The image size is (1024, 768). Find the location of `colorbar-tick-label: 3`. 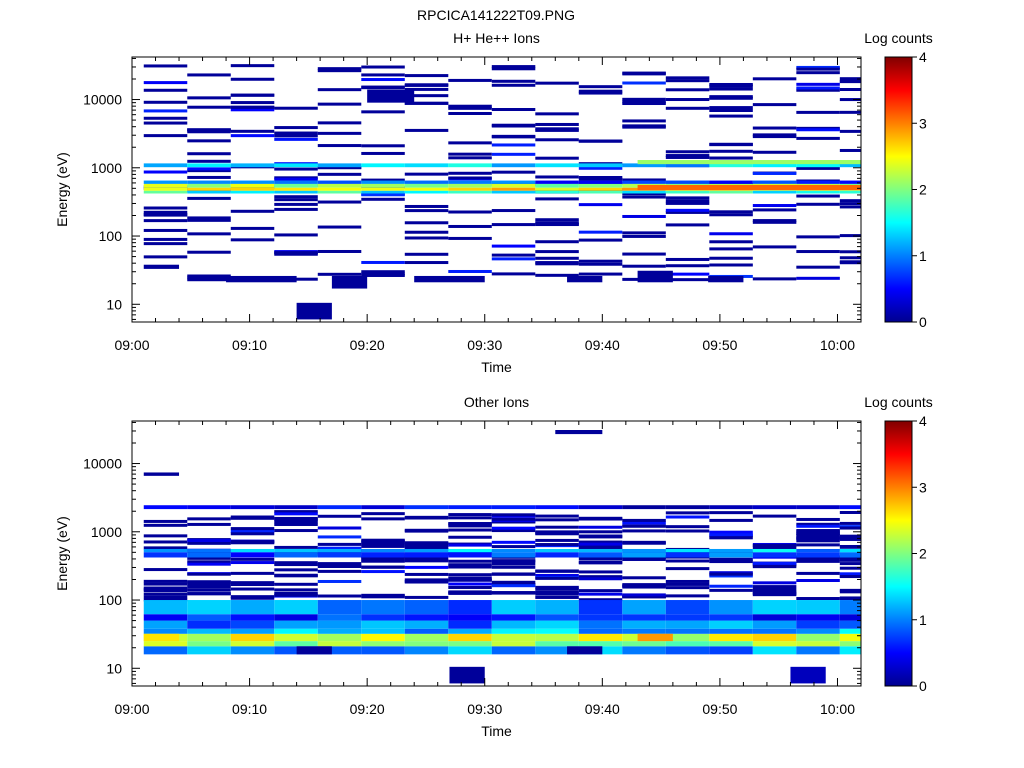

colorbar-tick-label: 3 is located at coordinates (923, 487).